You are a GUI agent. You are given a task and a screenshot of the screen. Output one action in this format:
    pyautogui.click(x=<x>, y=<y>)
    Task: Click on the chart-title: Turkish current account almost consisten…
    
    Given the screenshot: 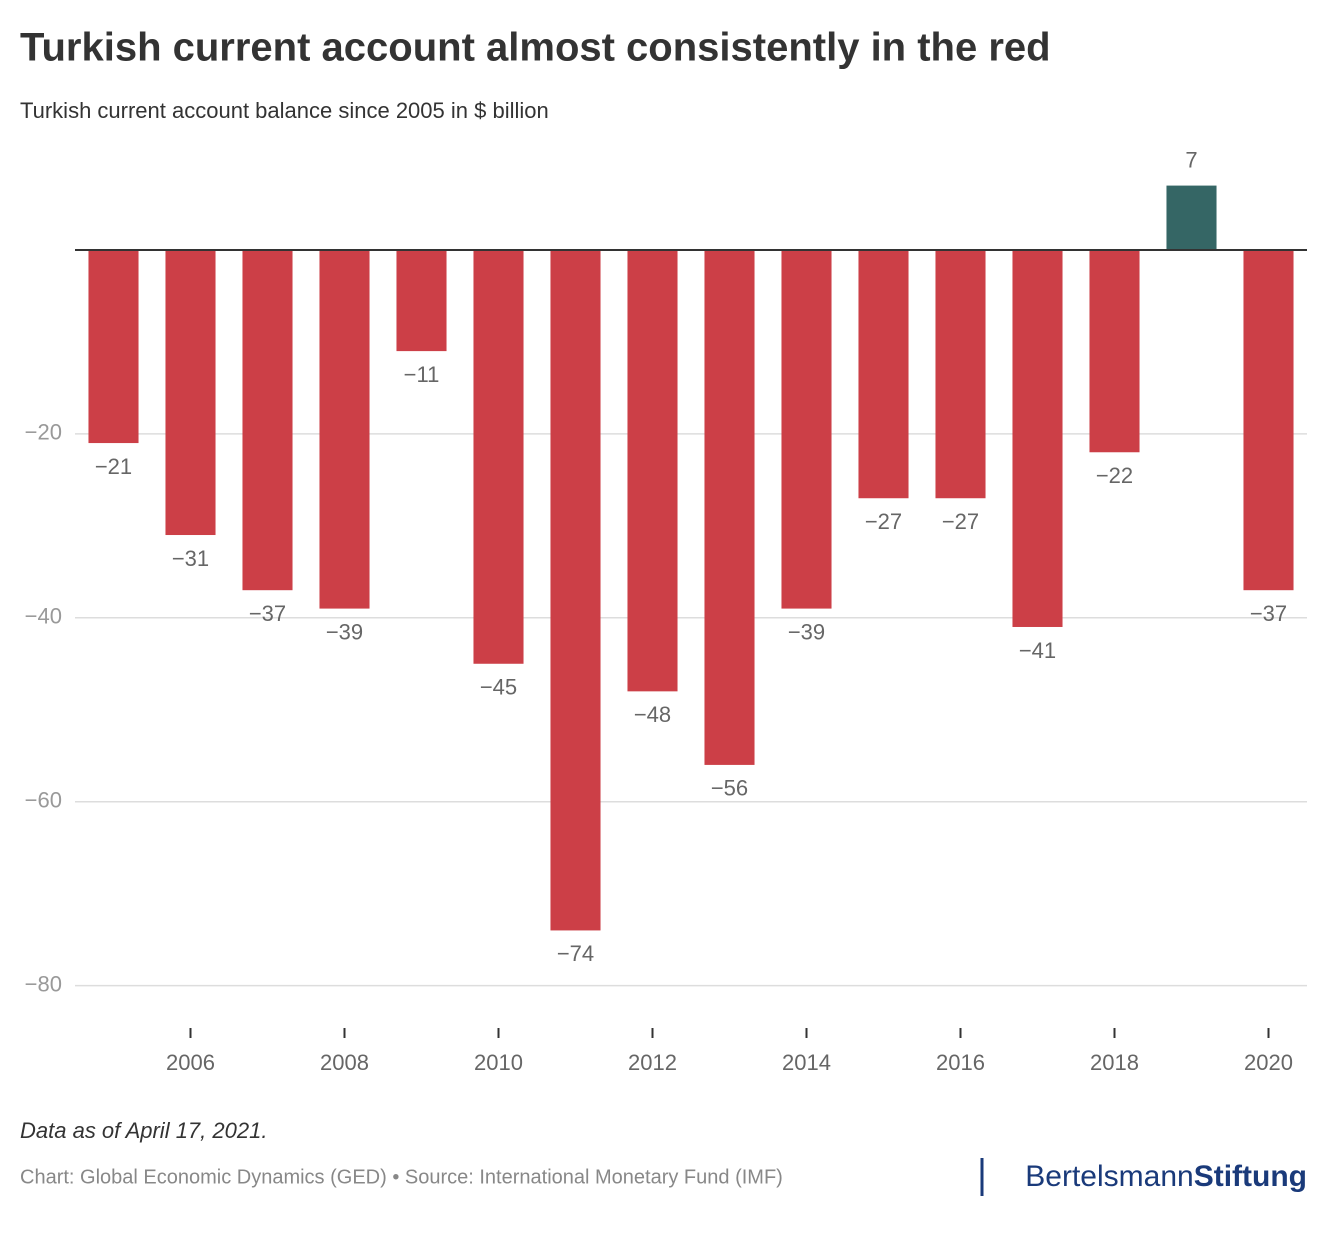 What is the action you would take?
    pyautogui.click(x=535, y=48)
    